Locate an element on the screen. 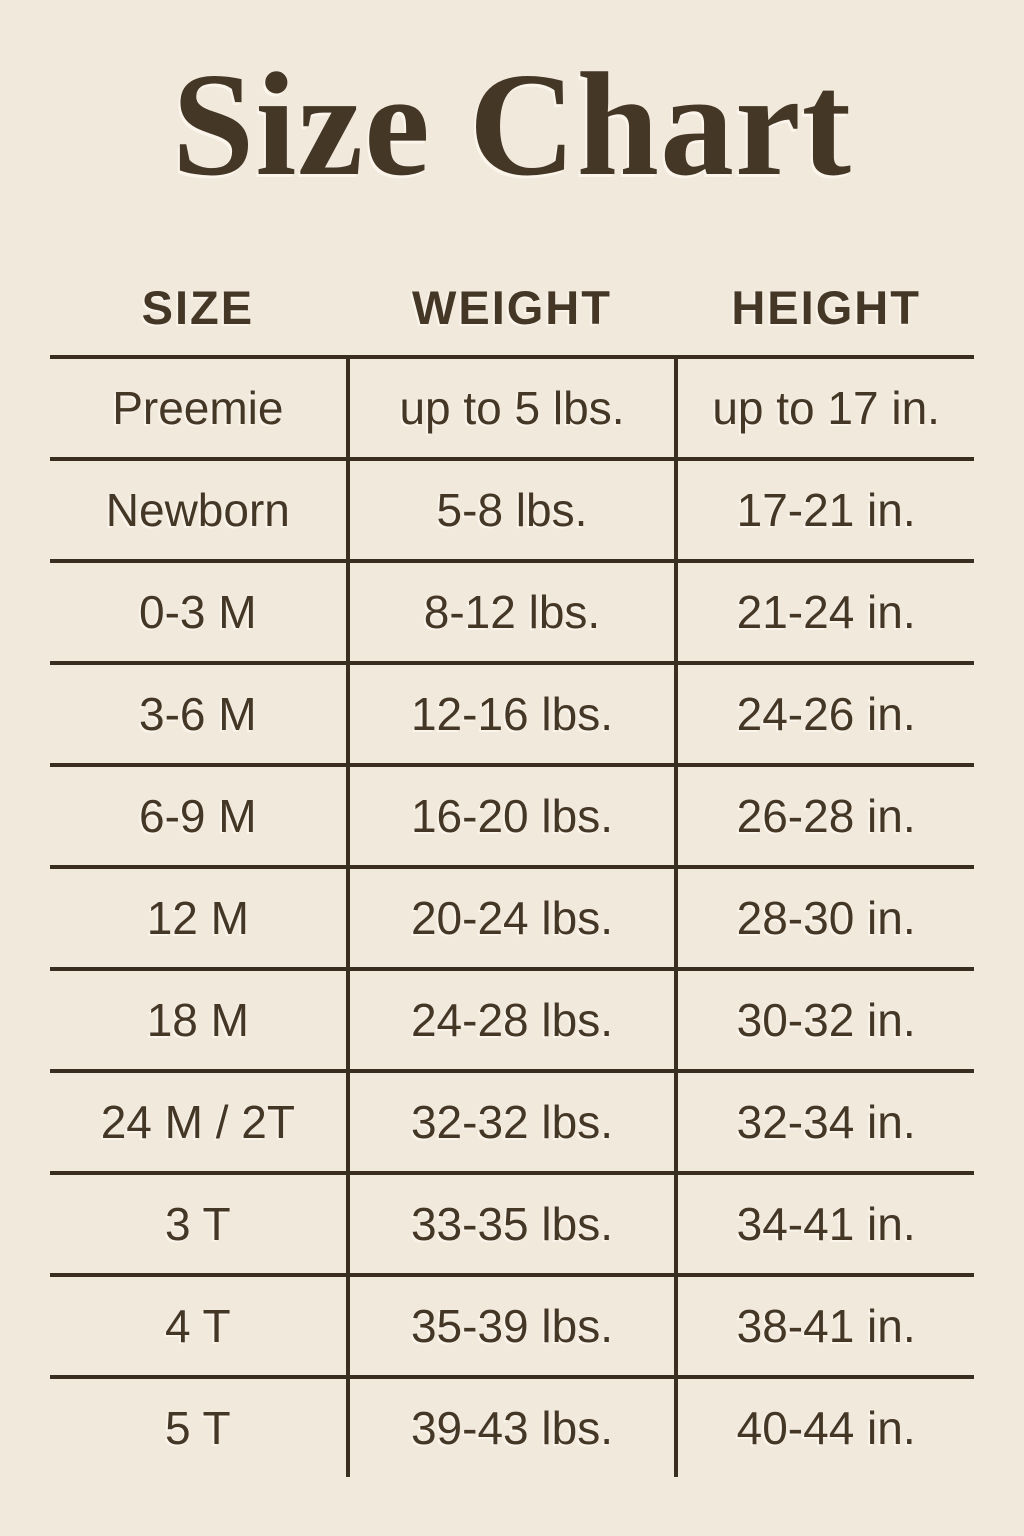 This screenshot has height=1536, width=1024. table-row: 24 M / 2T 32-32 lbs. 32-34 in. is located at coordinates (512, 1120).